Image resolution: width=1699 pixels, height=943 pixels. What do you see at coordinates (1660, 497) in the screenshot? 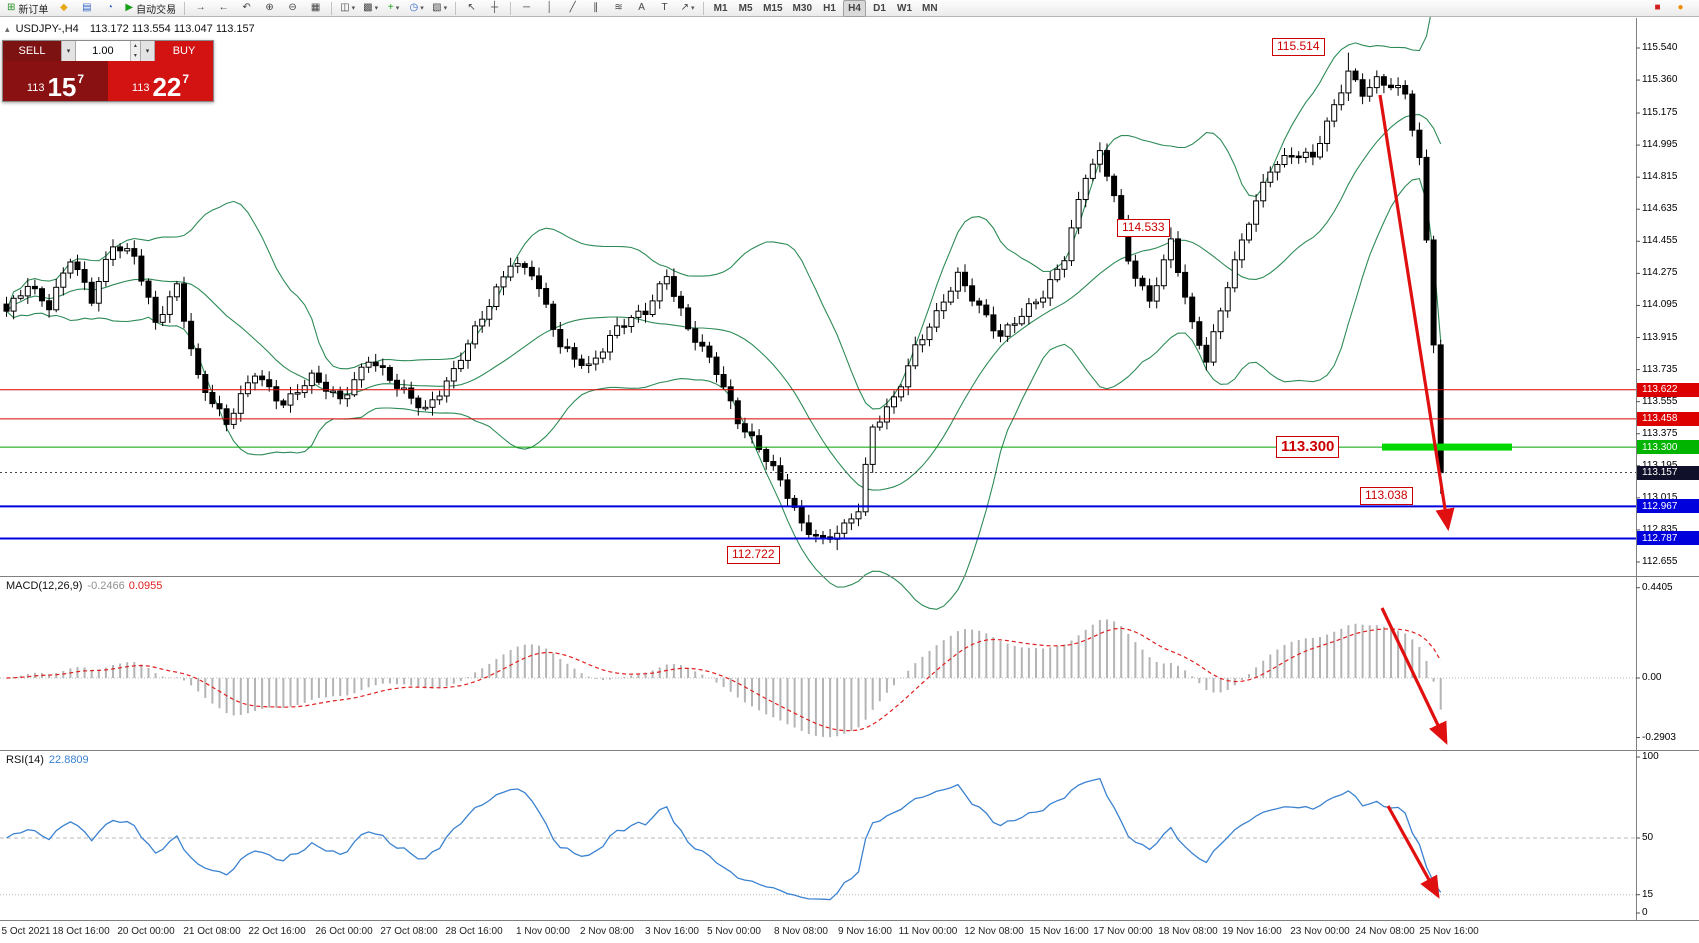
I see `price-tick: 113.015` at bounding box center [1660, 497].